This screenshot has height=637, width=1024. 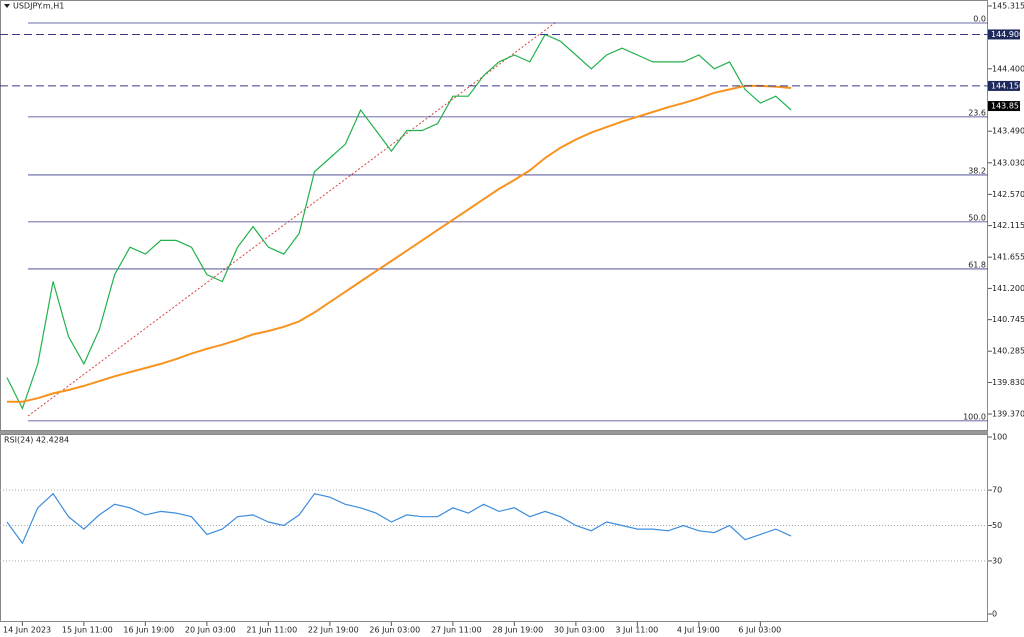 I want to click on fib-label: 50.0, so click(x=977, y=217).